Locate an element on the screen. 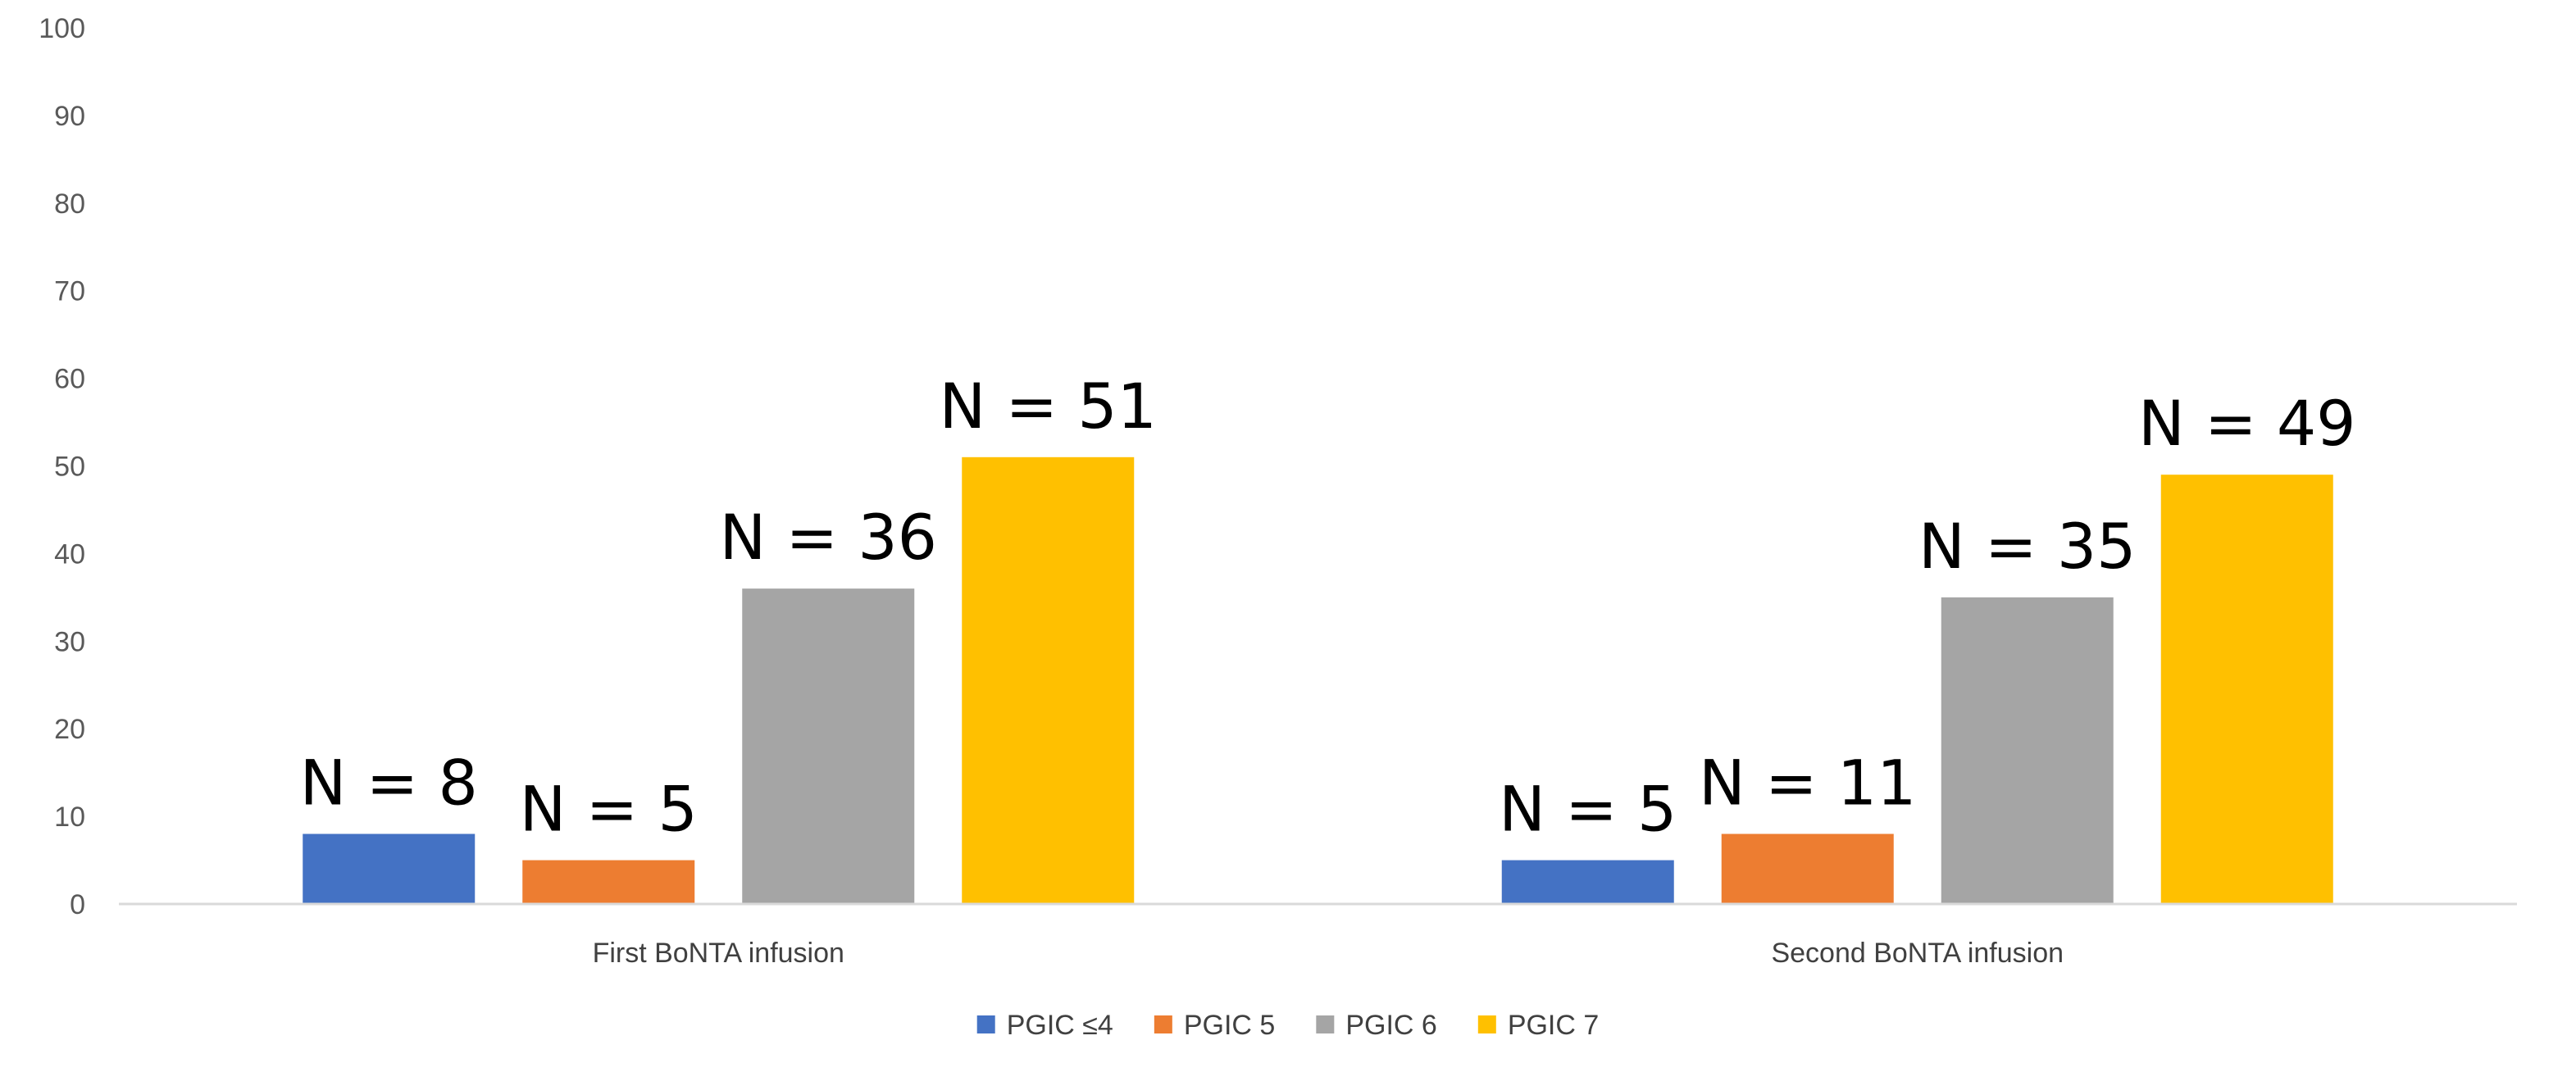 Image resolution: width=2576 pixels, height=1072 pixels. legend-label: PGIC 5 is located at coordinates (1229, 1025).